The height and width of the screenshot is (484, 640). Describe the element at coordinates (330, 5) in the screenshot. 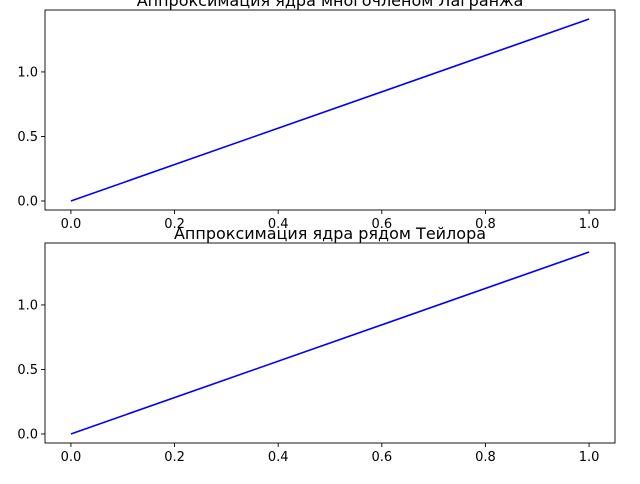

I see `chart-title: Аппроксимация ядра многочленом Лагранжа` at that location.